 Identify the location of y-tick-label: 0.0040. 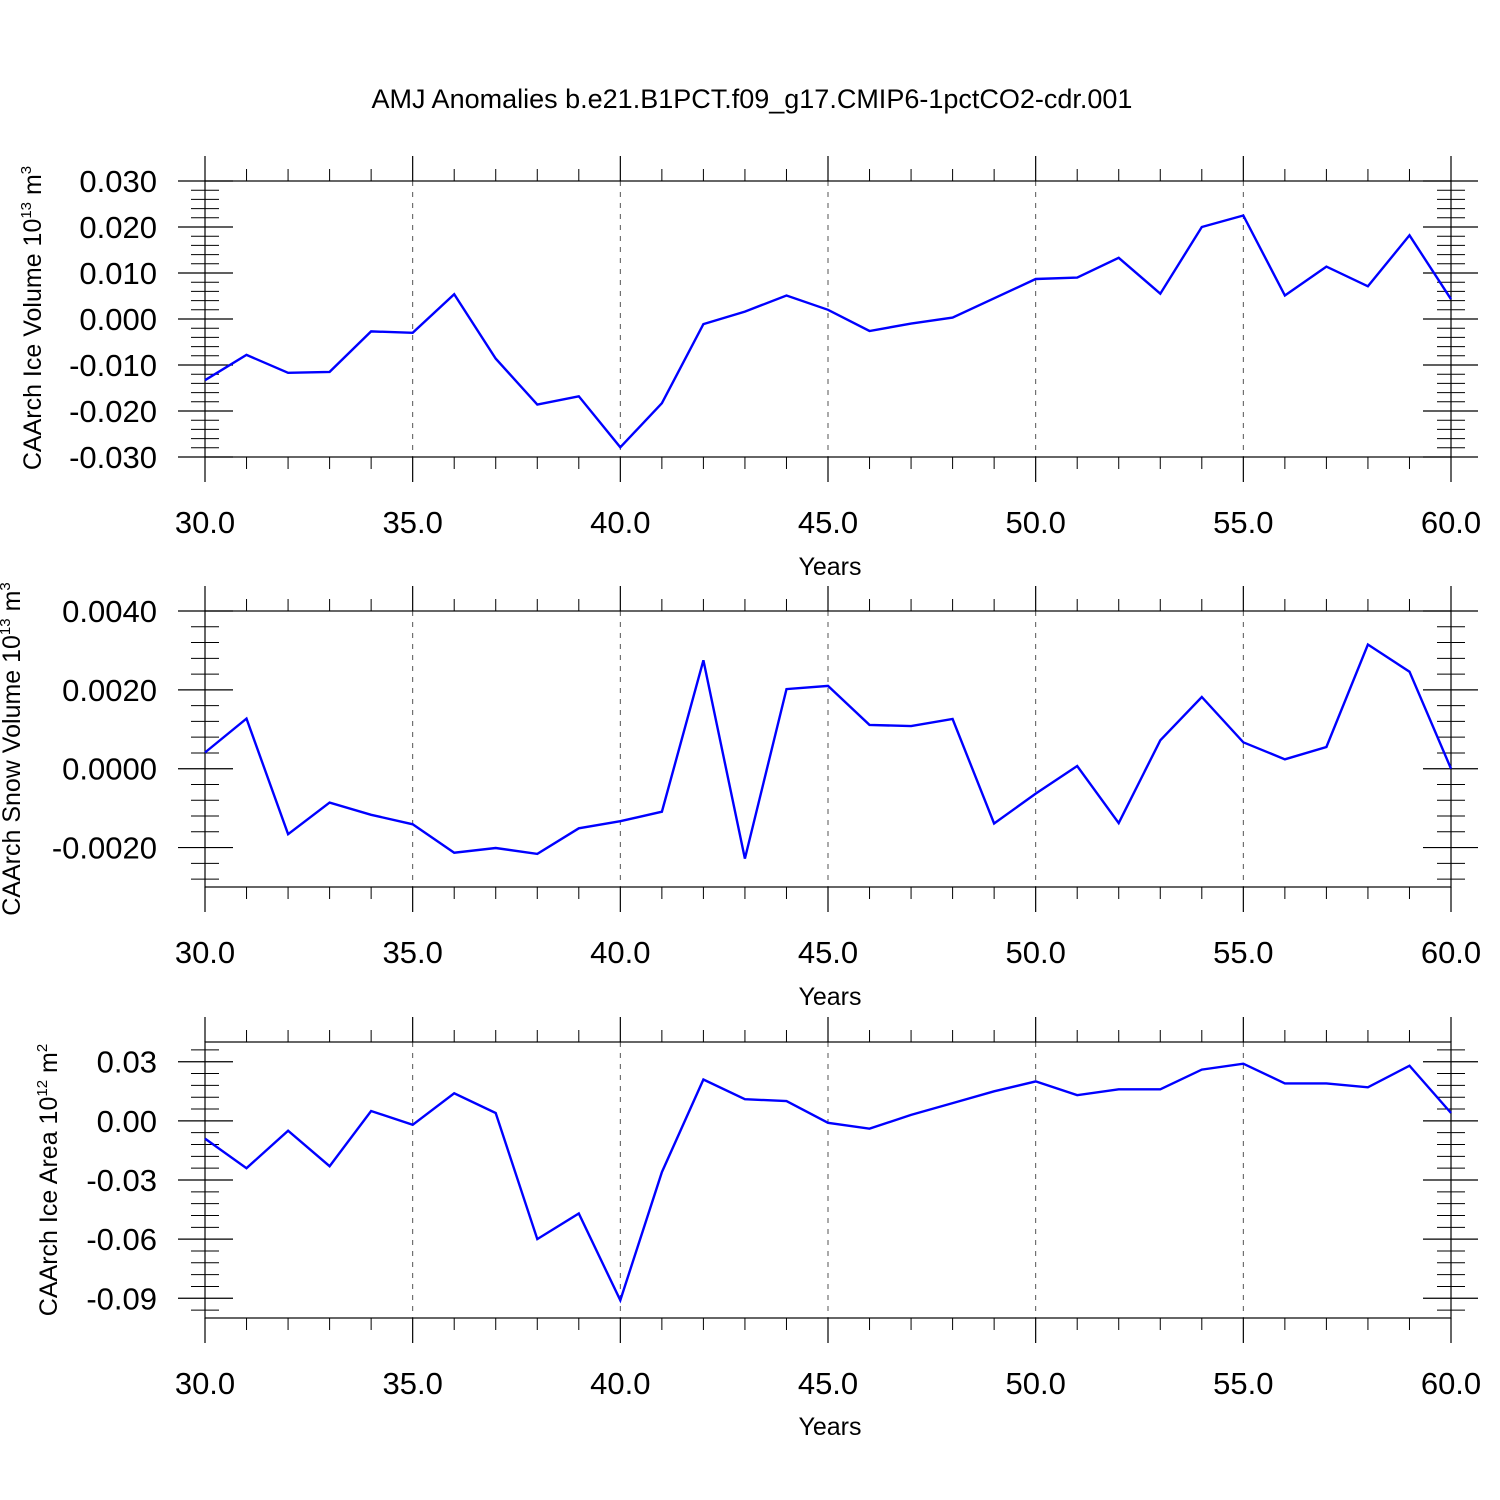
(109, 611).